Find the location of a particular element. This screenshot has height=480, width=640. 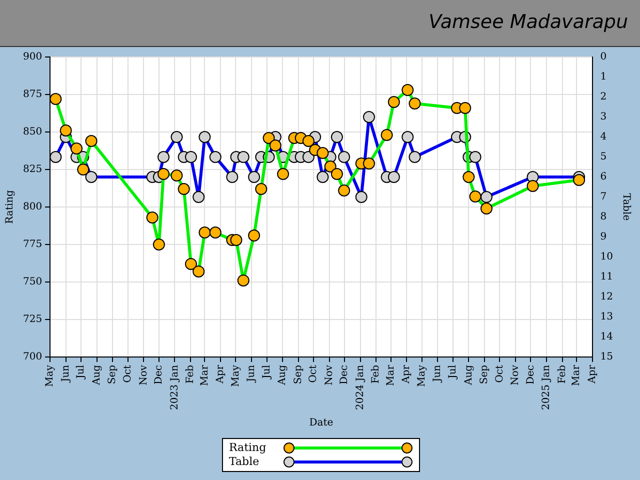

x-axis-title: Date is located at coordinates (321, 423).